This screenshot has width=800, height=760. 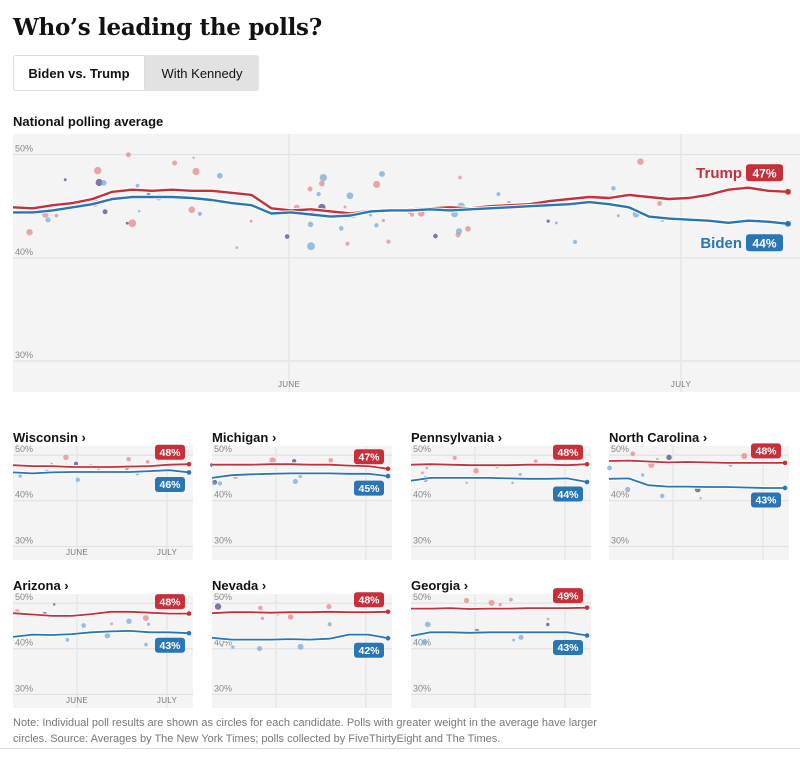 What do you see at coordinates (49, 437) in the screenshot?
I see `state-title-wisconsin: Wisconsin ›` at bounding box center [49, 437].